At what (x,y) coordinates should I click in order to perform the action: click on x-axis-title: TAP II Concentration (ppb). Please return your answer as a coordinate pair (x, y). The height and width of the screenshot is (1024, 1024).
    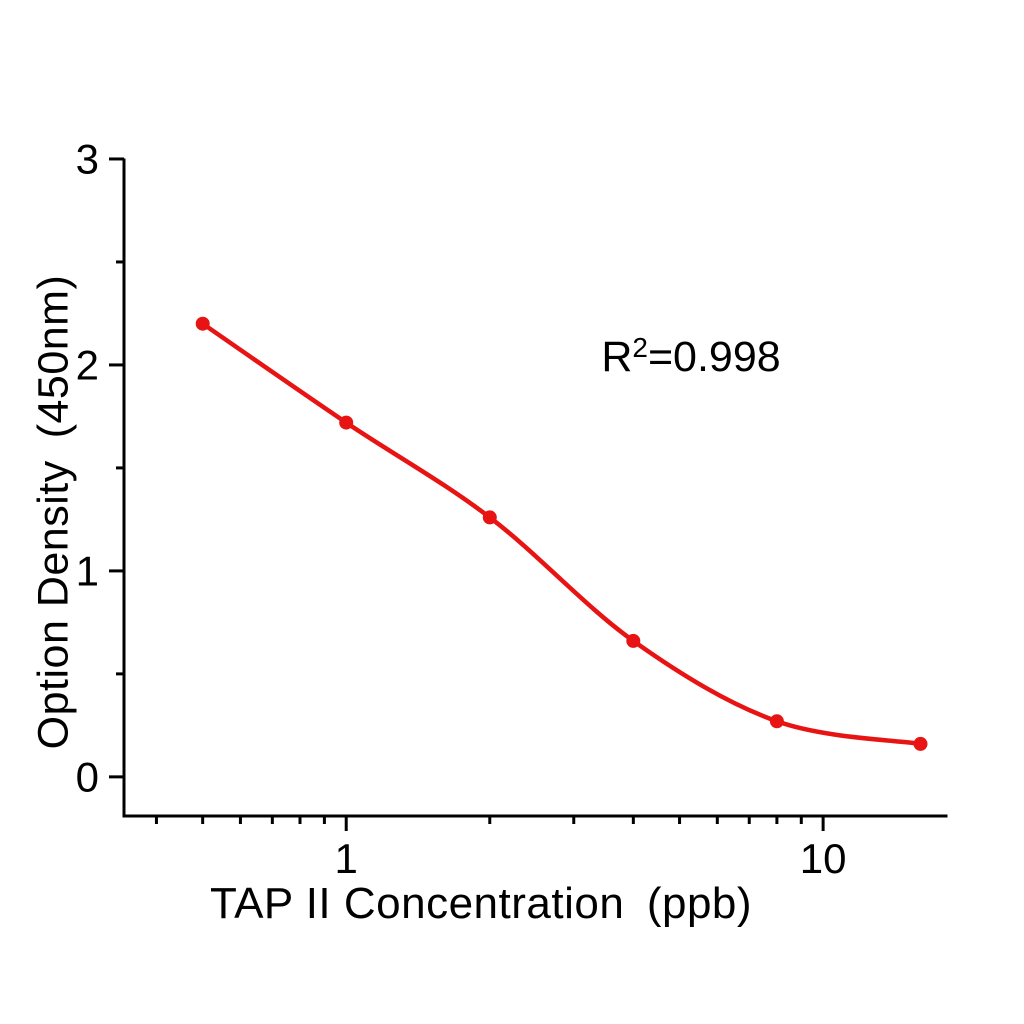
    Looking at the image, I should click on (481, 903).